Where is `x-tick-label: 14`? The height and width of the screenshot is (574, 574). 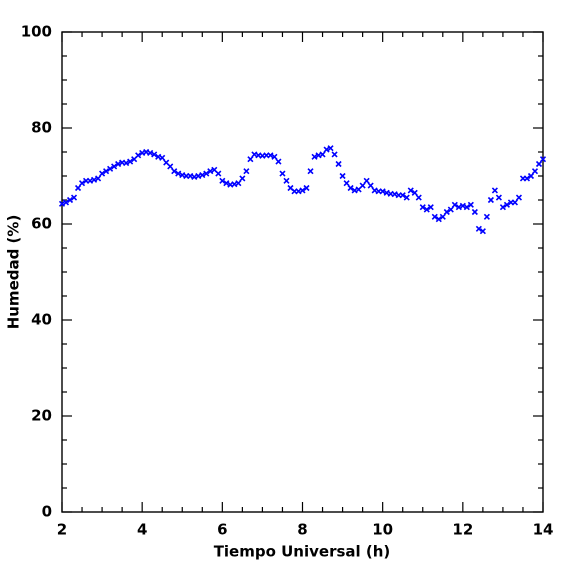 x-tick-label: 14 is located at coordinates (543, 530).